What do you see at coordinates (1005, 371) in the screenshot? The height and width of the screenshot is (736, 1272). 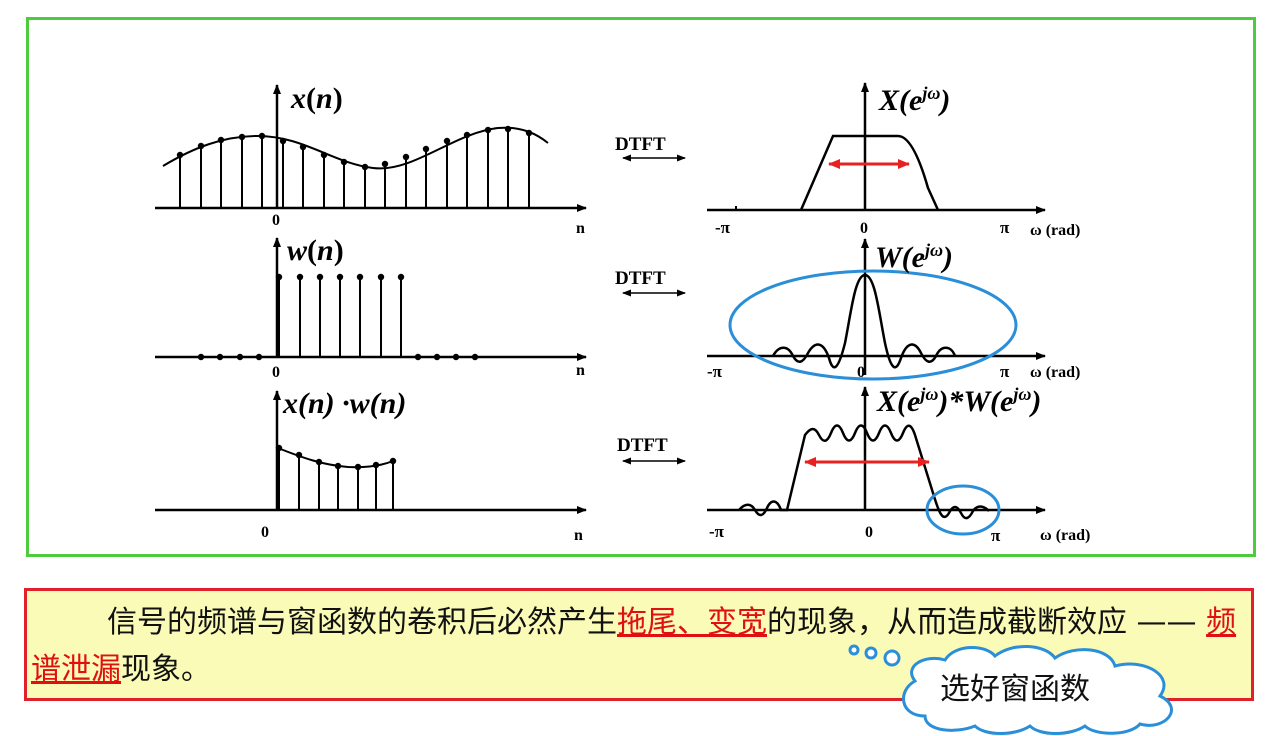 I see `W-pi-label: π` at bounding box center [1005, 371].